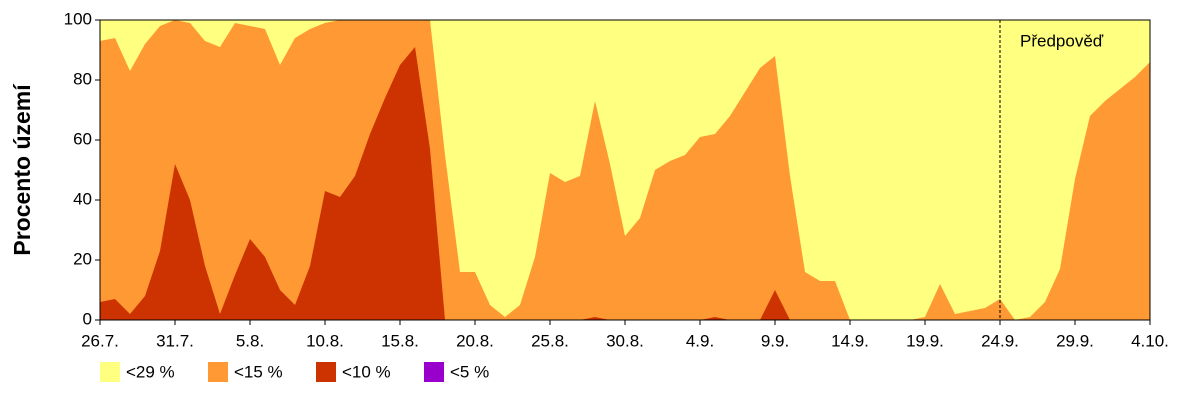 This screenshot has width=1200, height=400. What do you see at coordinates (82, 258) in the screenshot?
I see `y-tick-label: 20` at bounding box center [82, 258].